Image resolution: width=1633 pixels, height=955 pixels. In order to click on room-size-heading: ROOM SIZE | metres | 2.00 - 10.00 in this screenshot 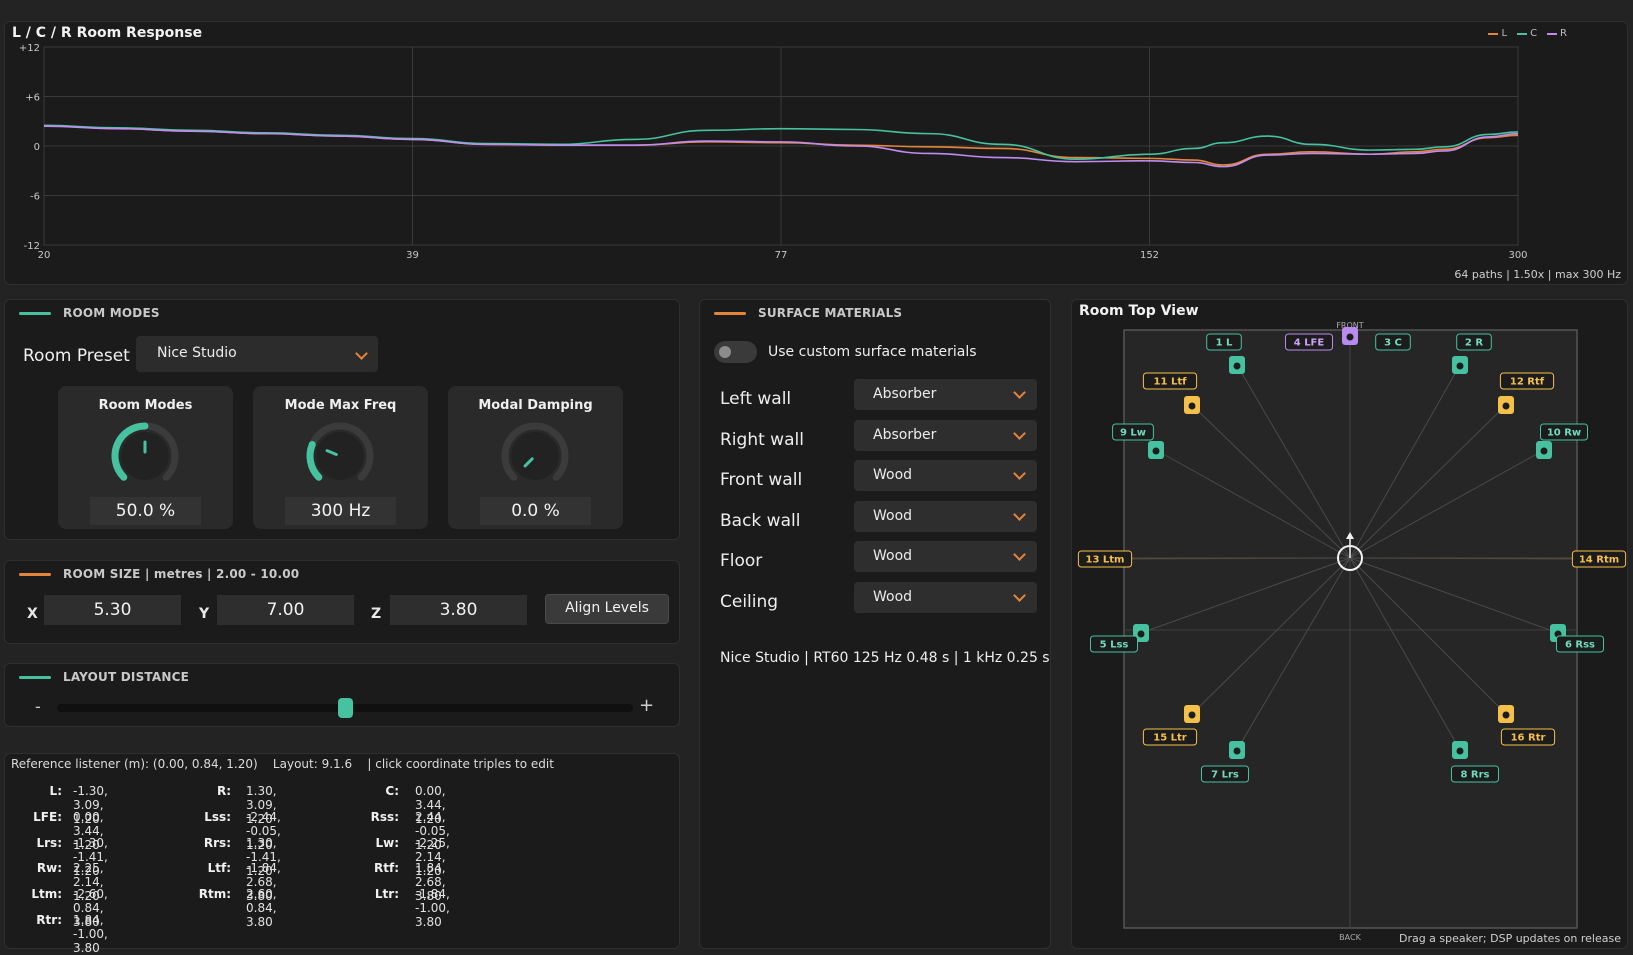, I will do `click(159, 574)`.